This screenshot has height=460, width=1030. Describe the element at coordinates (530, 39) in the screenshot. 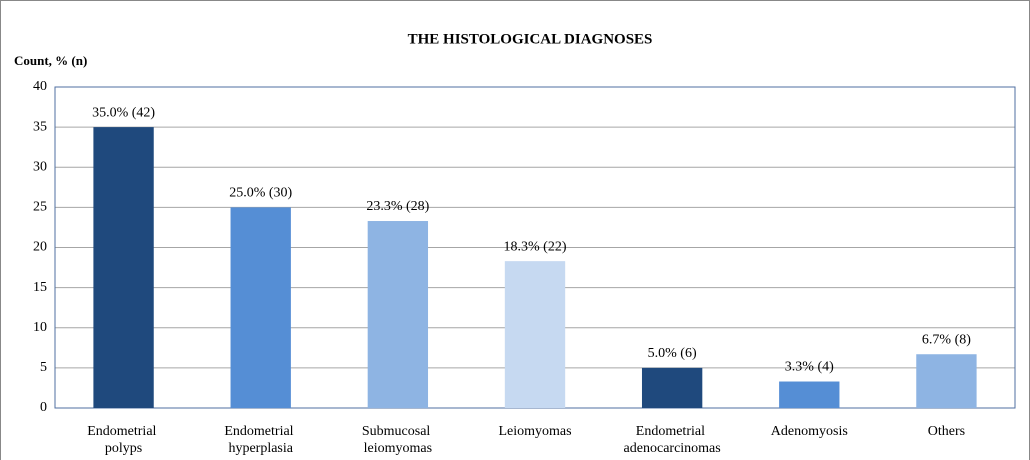

I see `chart-title: THE HISTOLOGICAL DIAGNOSES` at that location.